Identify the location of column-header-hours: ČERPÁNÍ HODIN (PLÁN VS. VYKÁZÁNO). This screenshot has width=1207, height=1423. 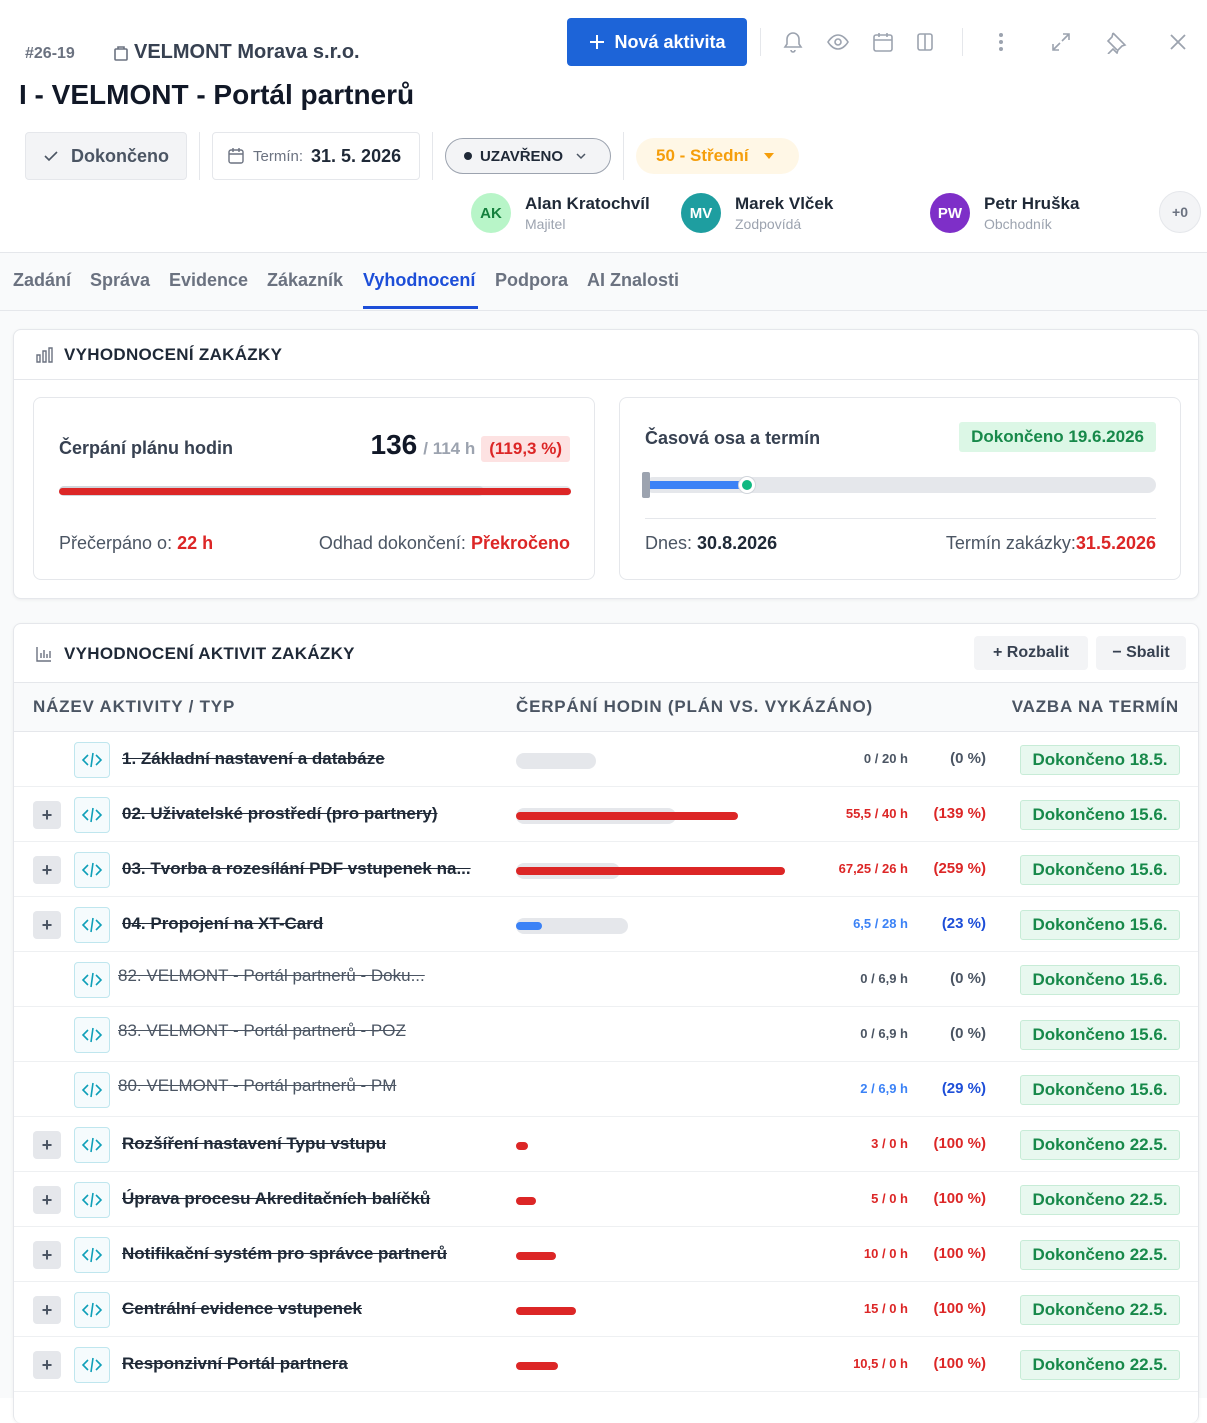
(694, 706).